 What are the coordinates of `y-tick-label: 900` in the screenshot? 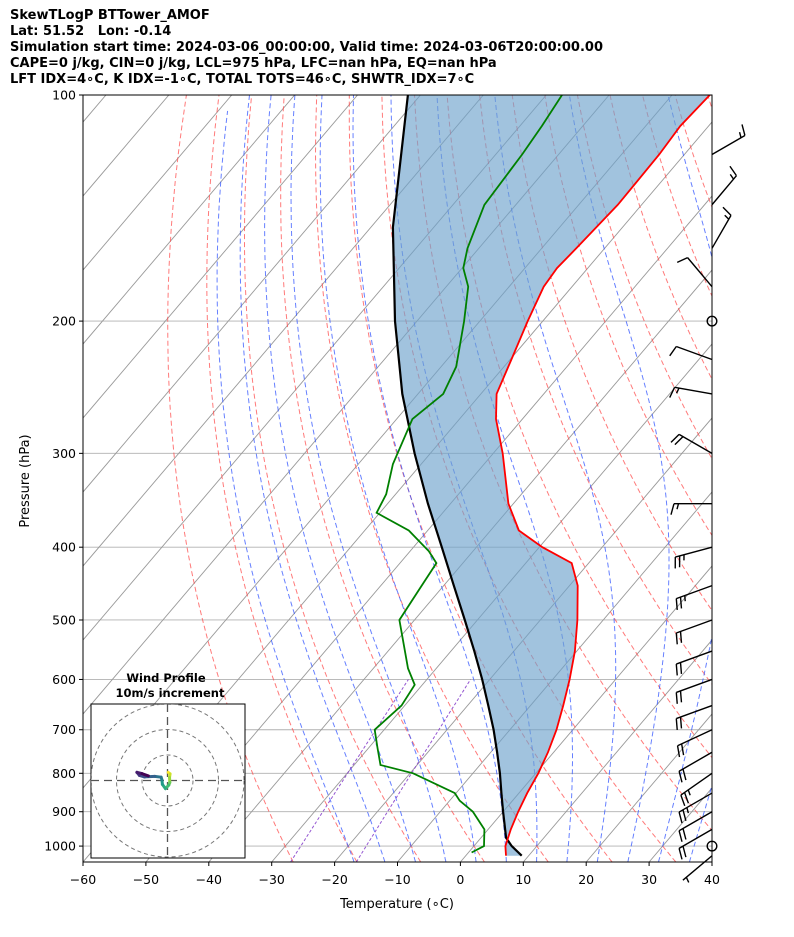 It's located at (64, 811).